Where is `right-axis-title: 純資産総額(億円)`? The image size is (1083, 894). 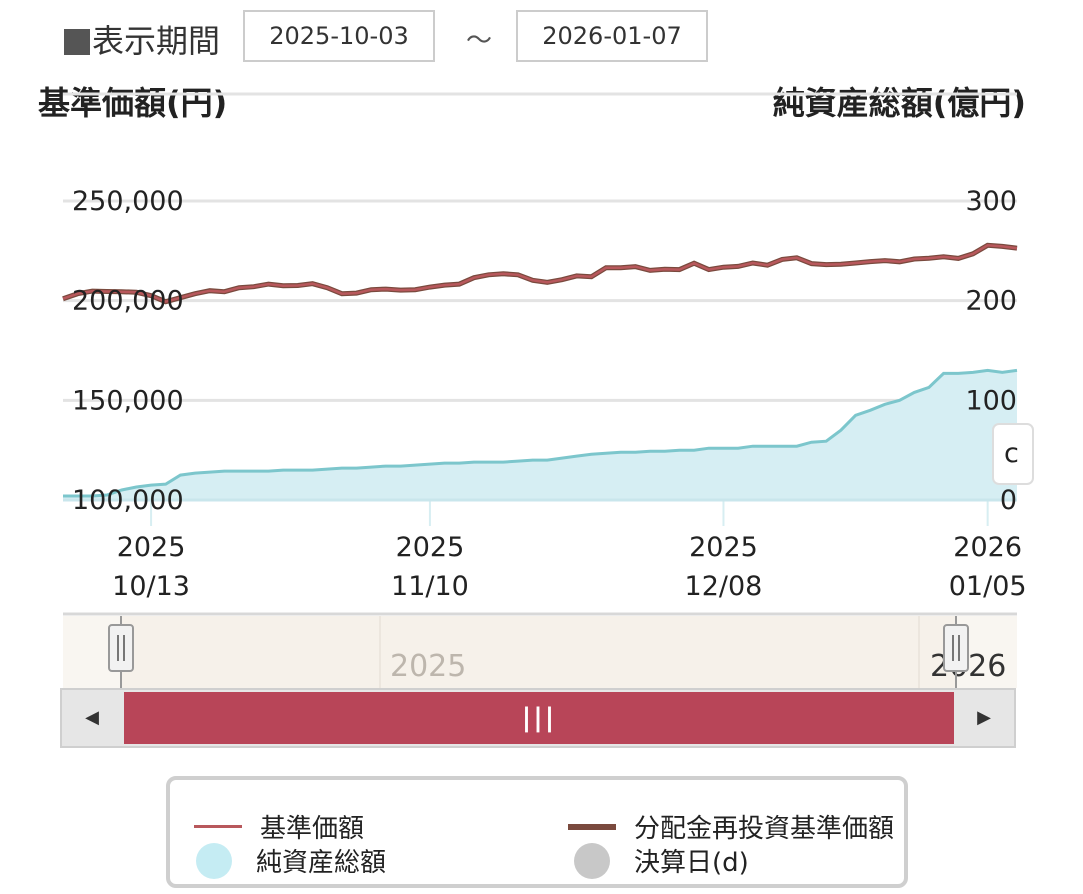 right-axis-title: 純資産総額(億円) is located at coordinates (899, 103).